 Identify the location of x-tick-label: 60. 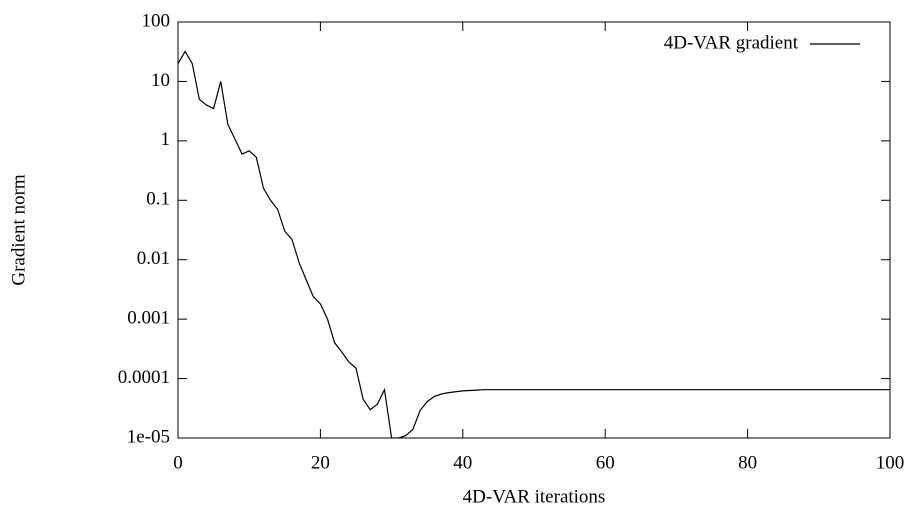
(605, 462).